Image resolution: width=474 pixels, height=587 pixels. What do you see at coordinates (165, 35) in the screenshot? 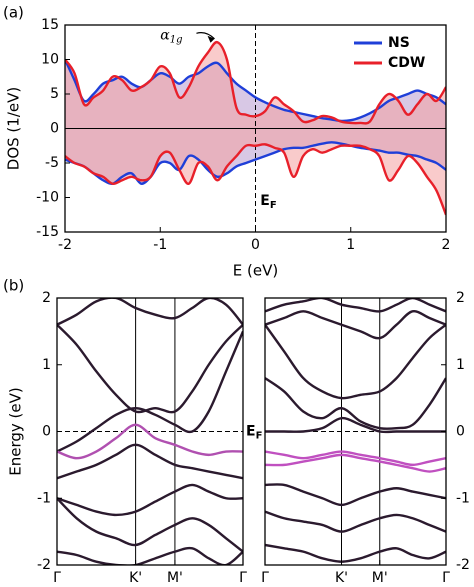
I see `annotation-main: α` at bounding box center [165, 35].